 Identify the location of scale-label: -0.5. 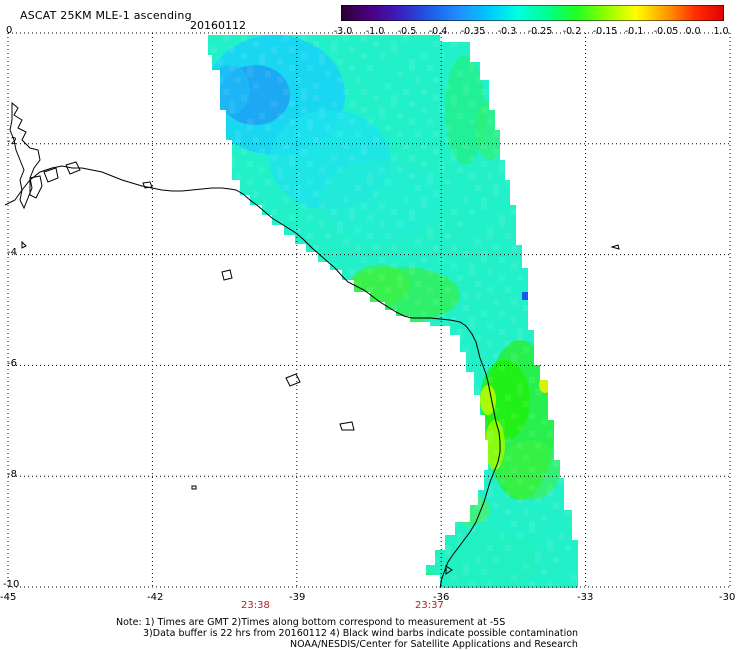
(407, 31).